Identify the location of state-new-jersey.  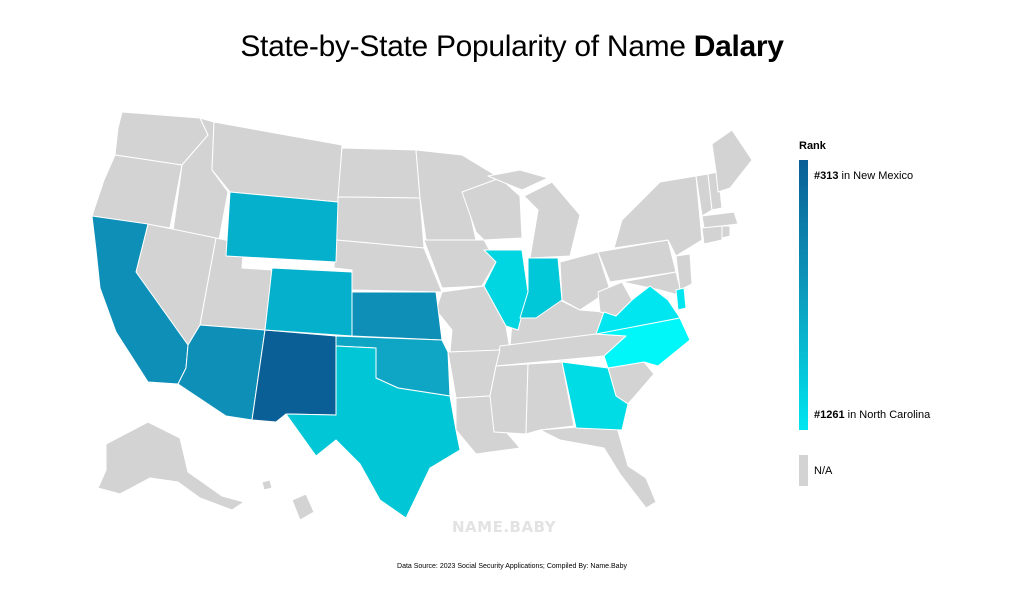
(684, 272).